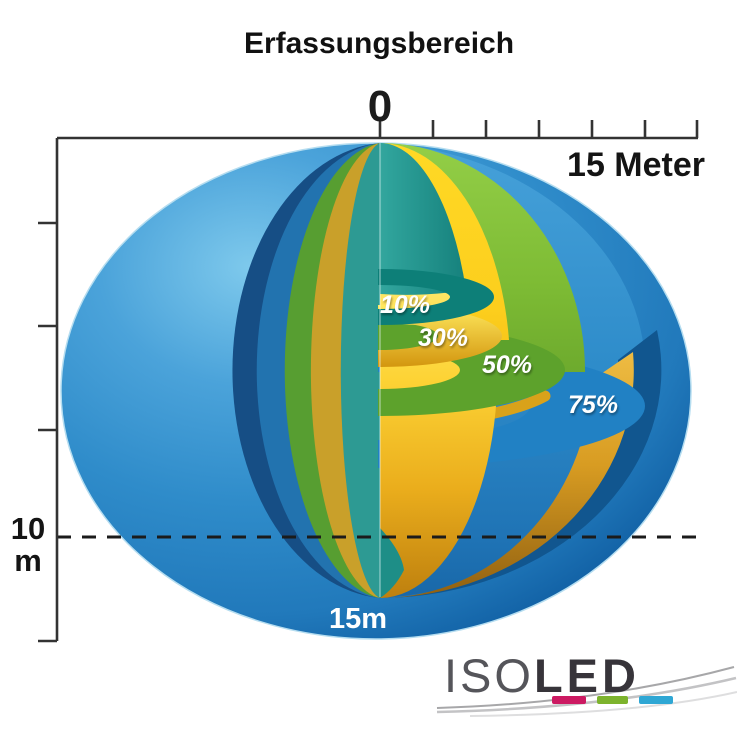 Image resolution: width=737 pixels, height=737 pixels. What do you see at coordinates (636, 165) in the screenshot?
I see `horizontal-axis-label: 15 Meter` at bounding box center [636, 165].